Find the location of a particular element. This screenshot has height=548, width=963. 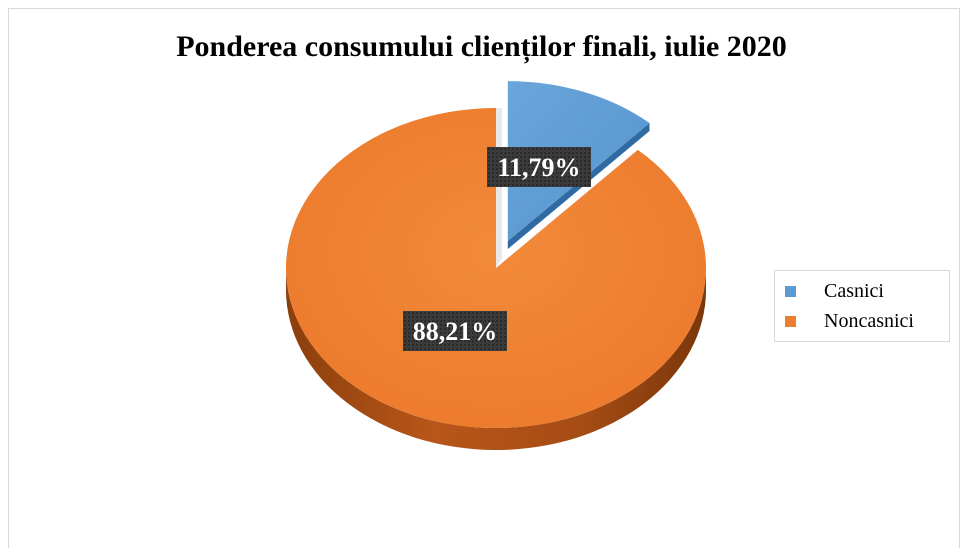

data-label-noncasnici-box is located at coordinates (455, 331).